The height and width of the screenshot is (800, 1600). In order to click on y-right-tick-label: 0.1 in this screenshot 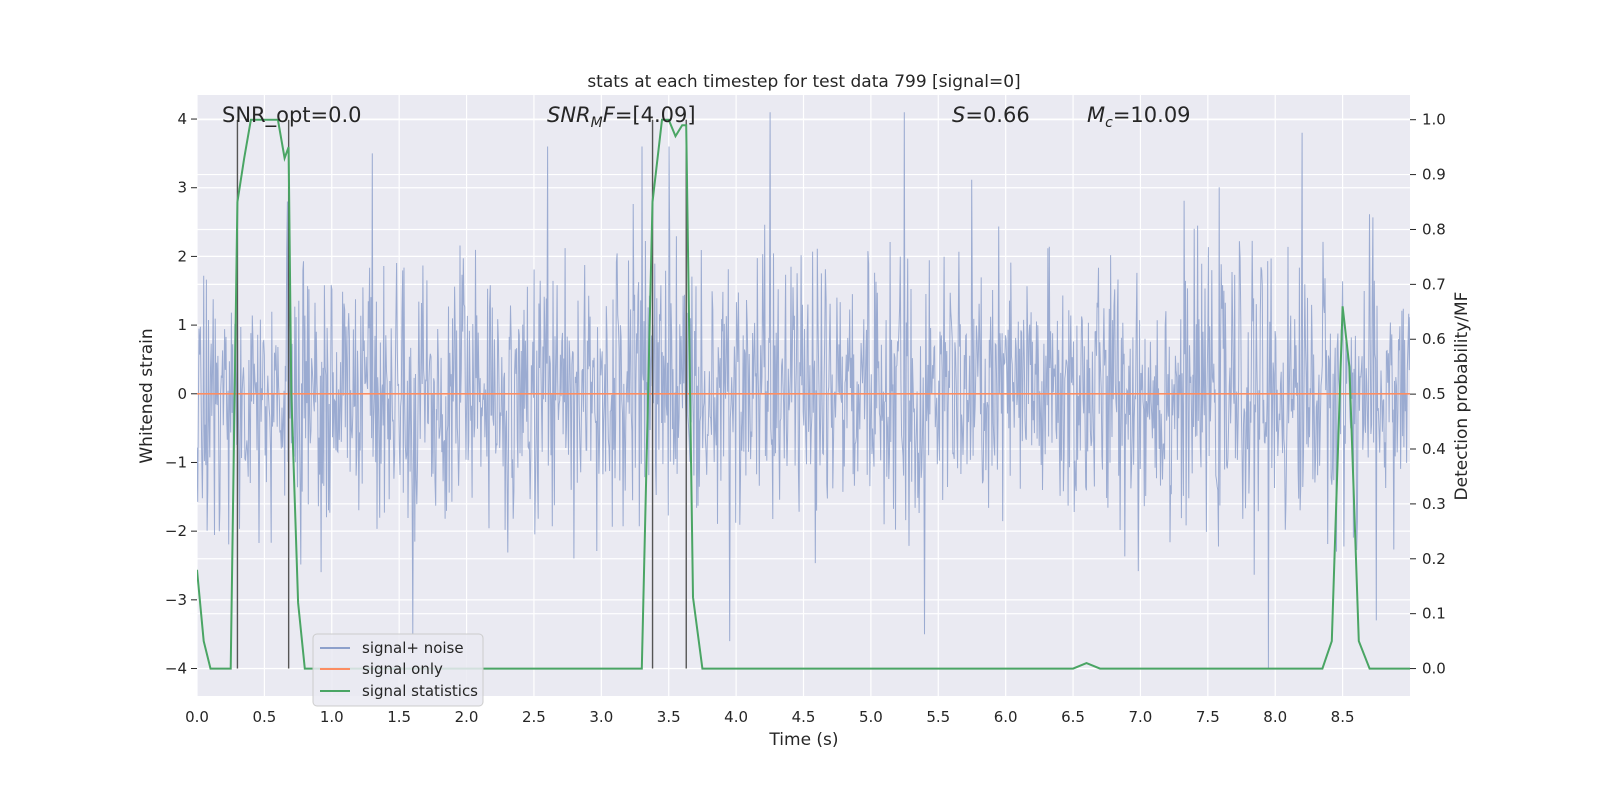, I will do `click(1434, 614)`.